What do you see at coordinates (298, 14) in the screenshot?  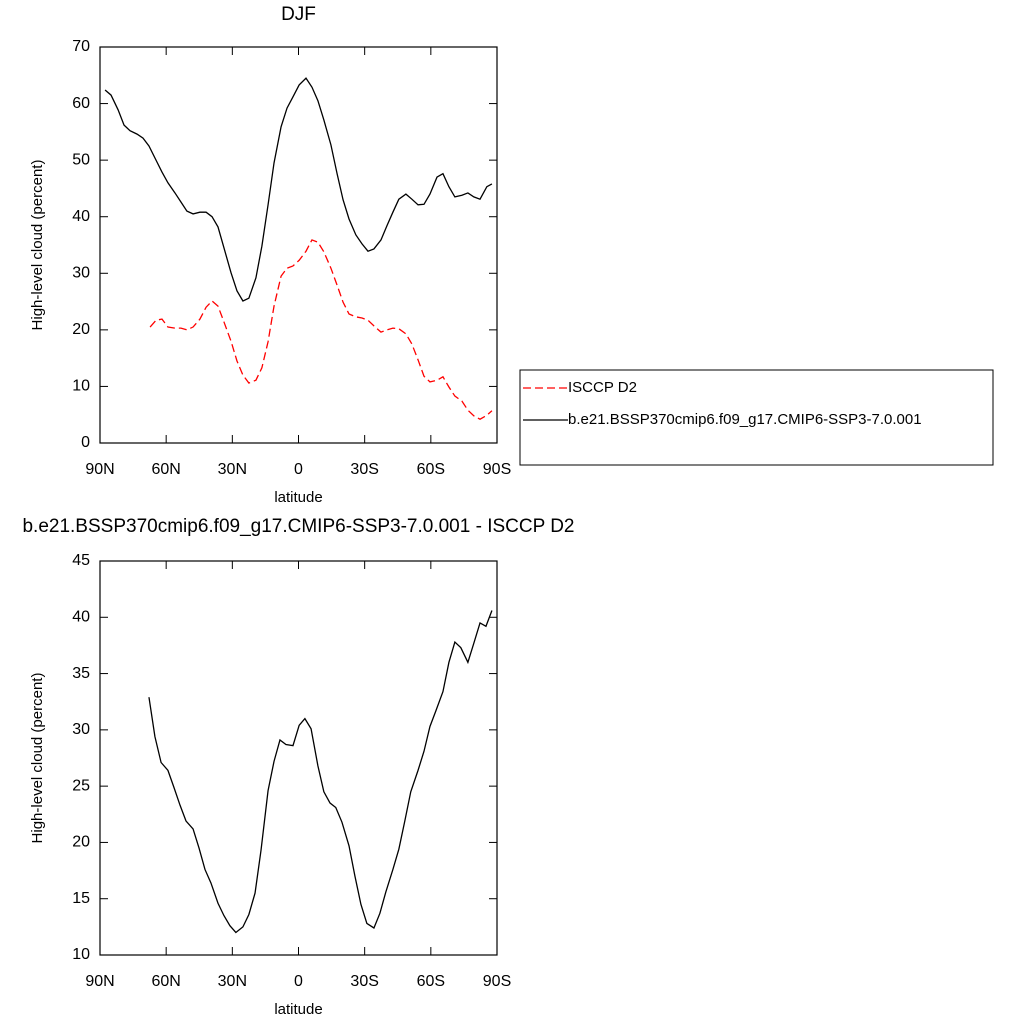 I see `chart-title: DJF` at bounding box center [298, 14].